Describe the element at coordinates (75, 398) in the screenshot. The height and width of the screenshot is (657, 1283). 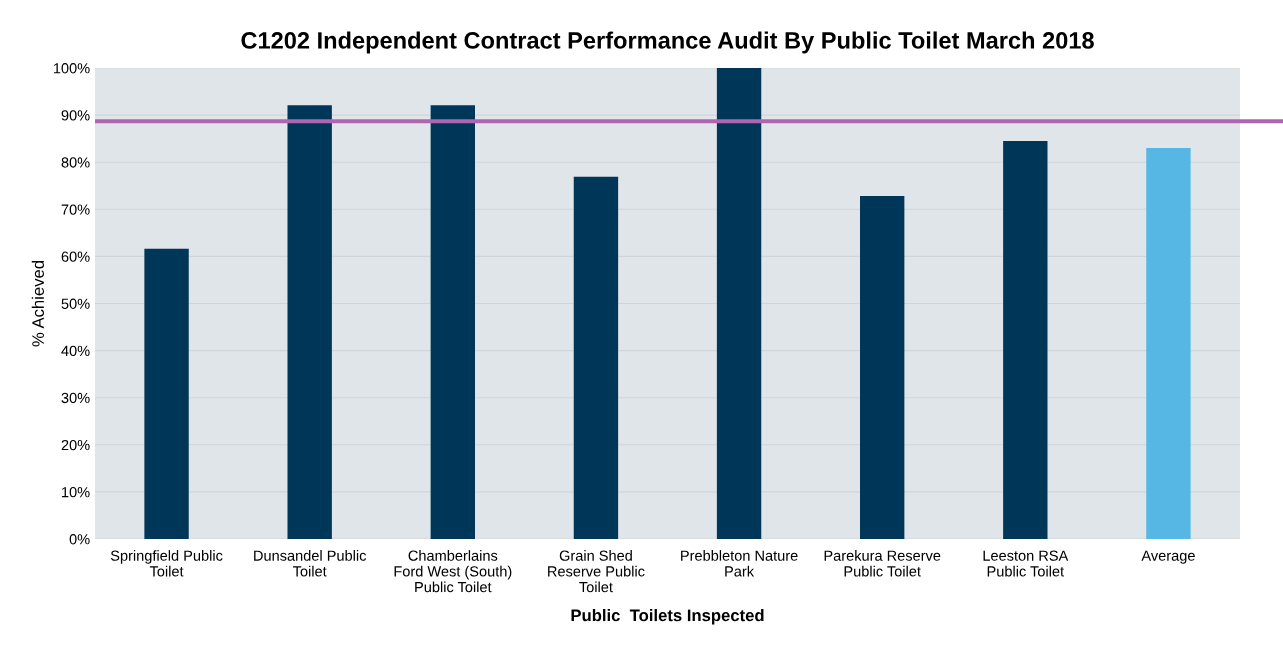
I see `y-tick-label: 30%` at that location.